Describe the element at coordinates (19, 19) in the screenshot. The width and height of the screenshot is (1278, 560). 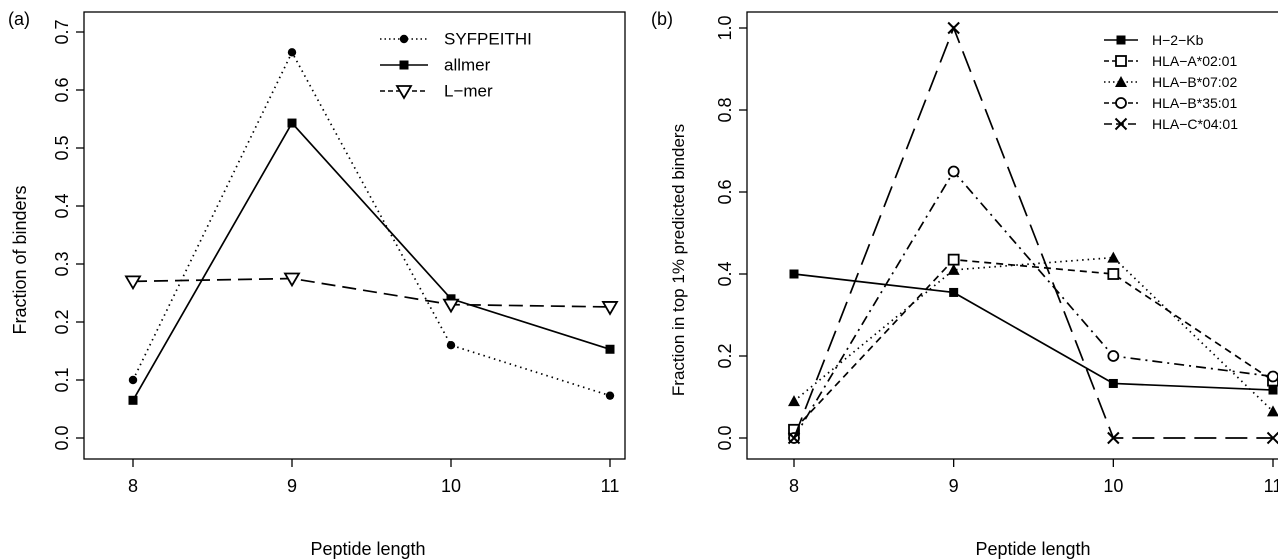
I see `panel-a-label: (a)` at that location.